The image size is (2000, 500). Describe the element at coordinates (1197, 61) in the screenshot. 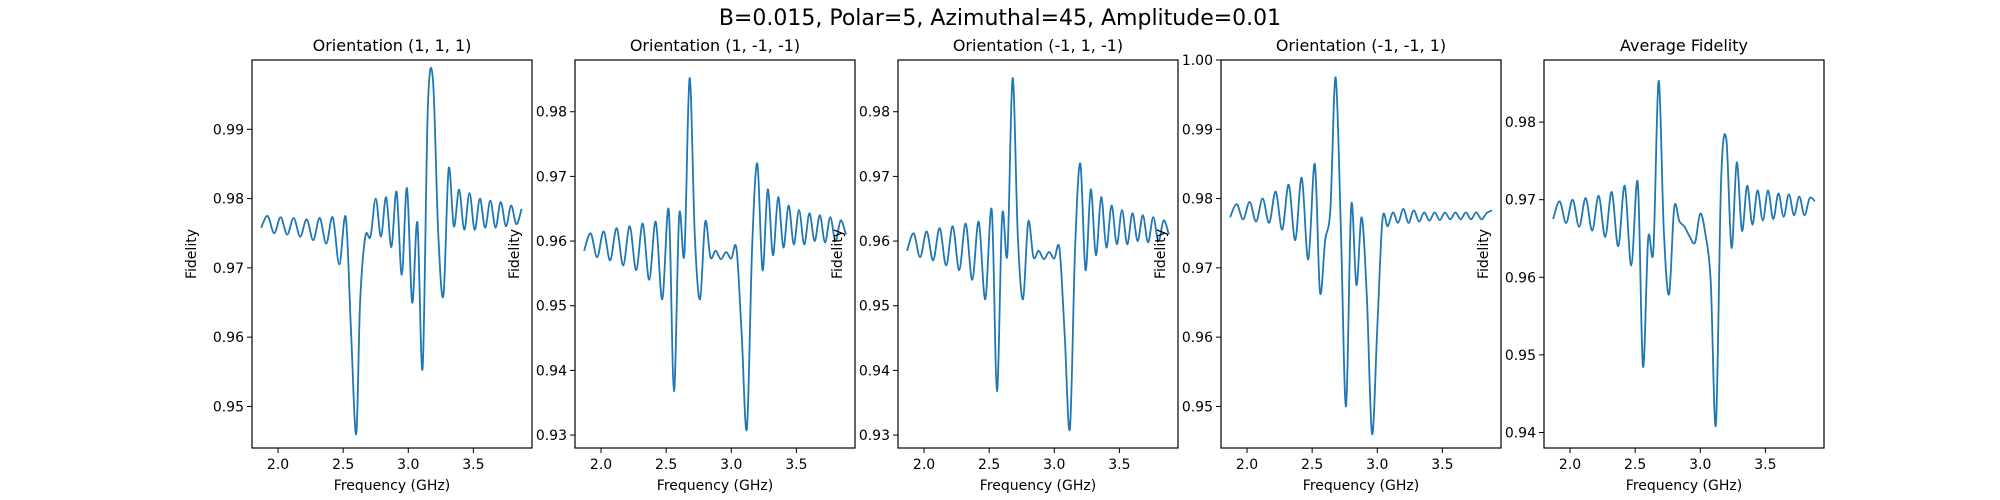

I see `y-tick-label: 1.00` at that location.